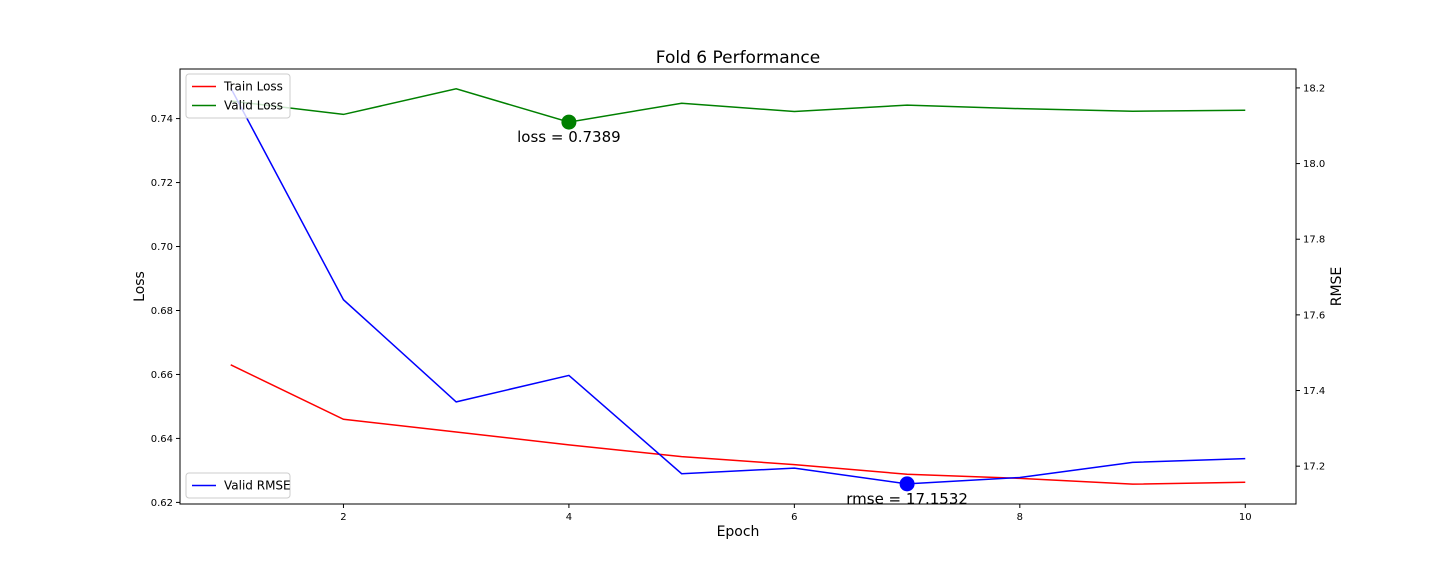 This screenshot has width=1440, height=576. Describe the element at coordinates (1314, 240) in the screenshot. I see `y2-tick-label: 17.8` at that location.